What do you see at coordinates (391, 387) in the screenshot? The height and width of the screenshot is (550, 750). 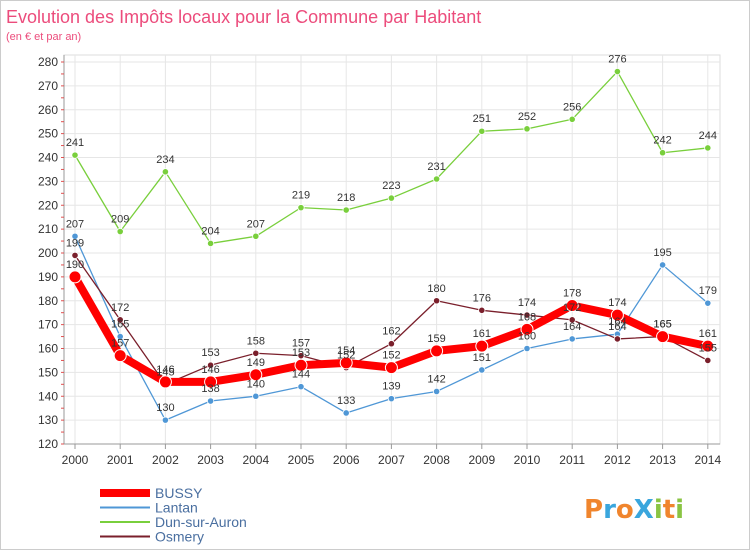 I see `data-label-lantan: 139` at bounding box center [391, 387].